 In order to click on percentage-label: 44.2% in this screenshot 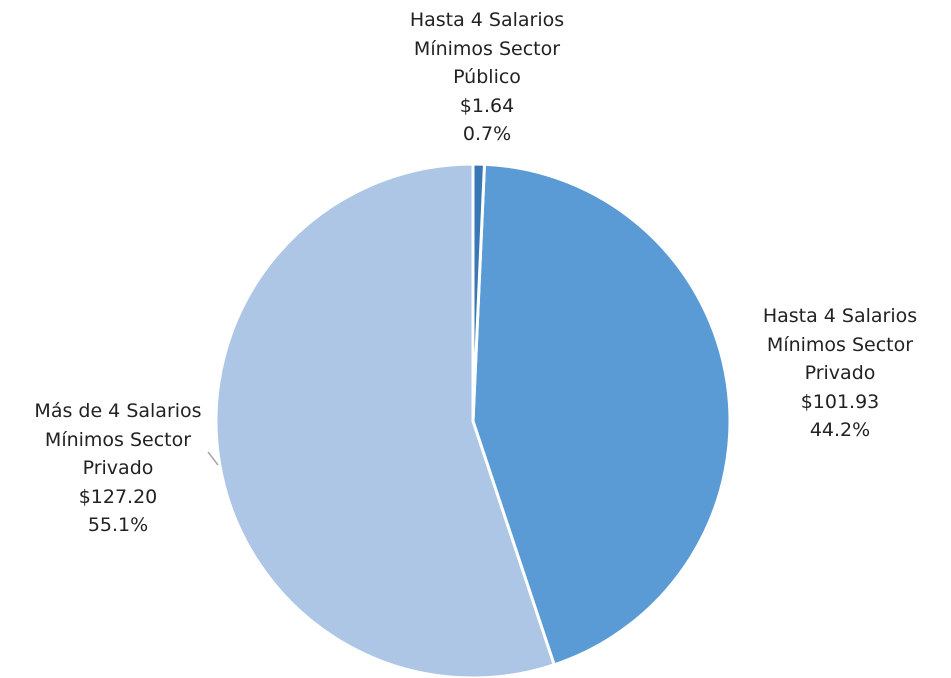, I will do `click(840, 430)`.